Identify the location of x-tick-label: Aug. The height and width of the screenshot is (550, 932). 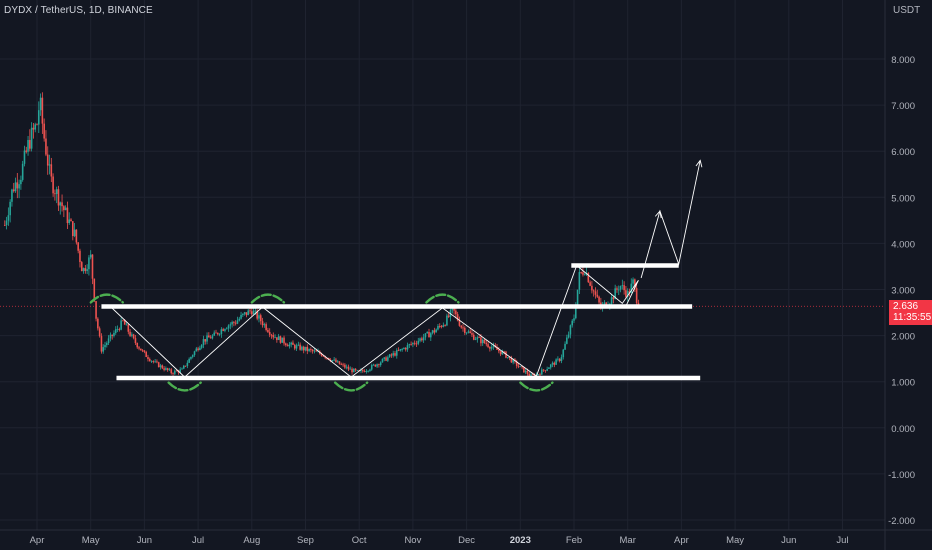
(251, 540).